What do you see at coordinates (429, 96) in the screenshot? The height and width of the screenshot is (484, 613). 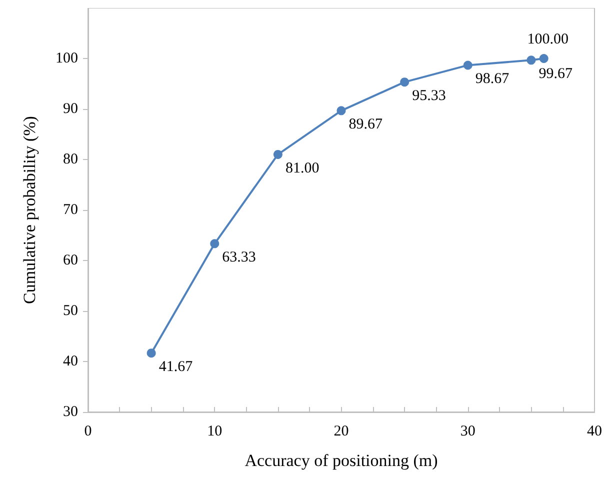 I see `data-label: 95.33` at bounding box center [429, 96].